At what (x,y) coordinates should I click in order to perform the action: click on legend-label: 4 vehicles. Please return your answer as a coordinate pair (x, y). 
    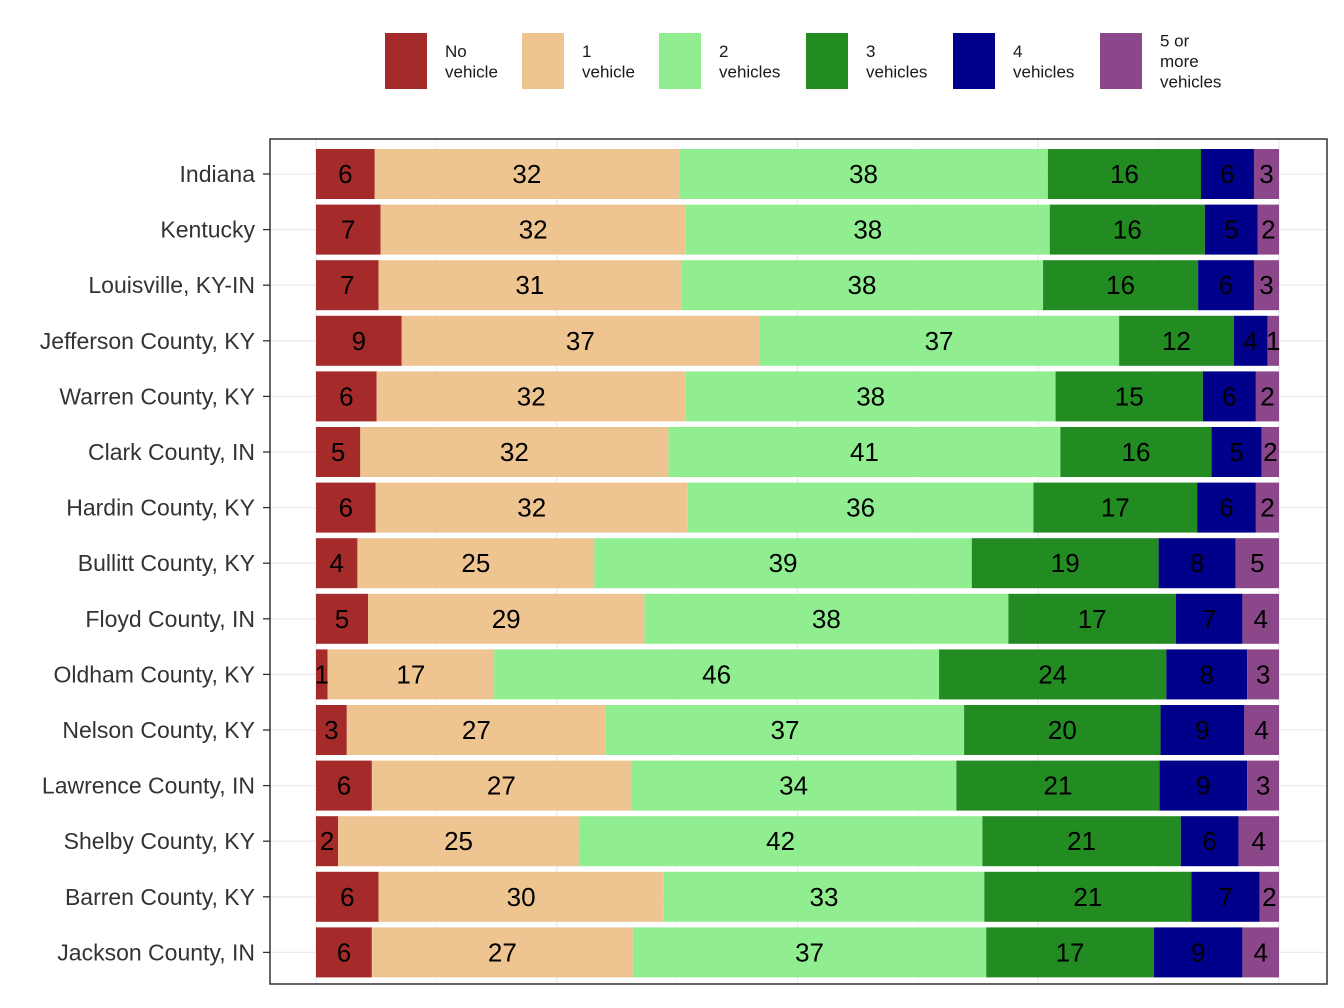
    Looking at the image, I should click on (1043, 62).